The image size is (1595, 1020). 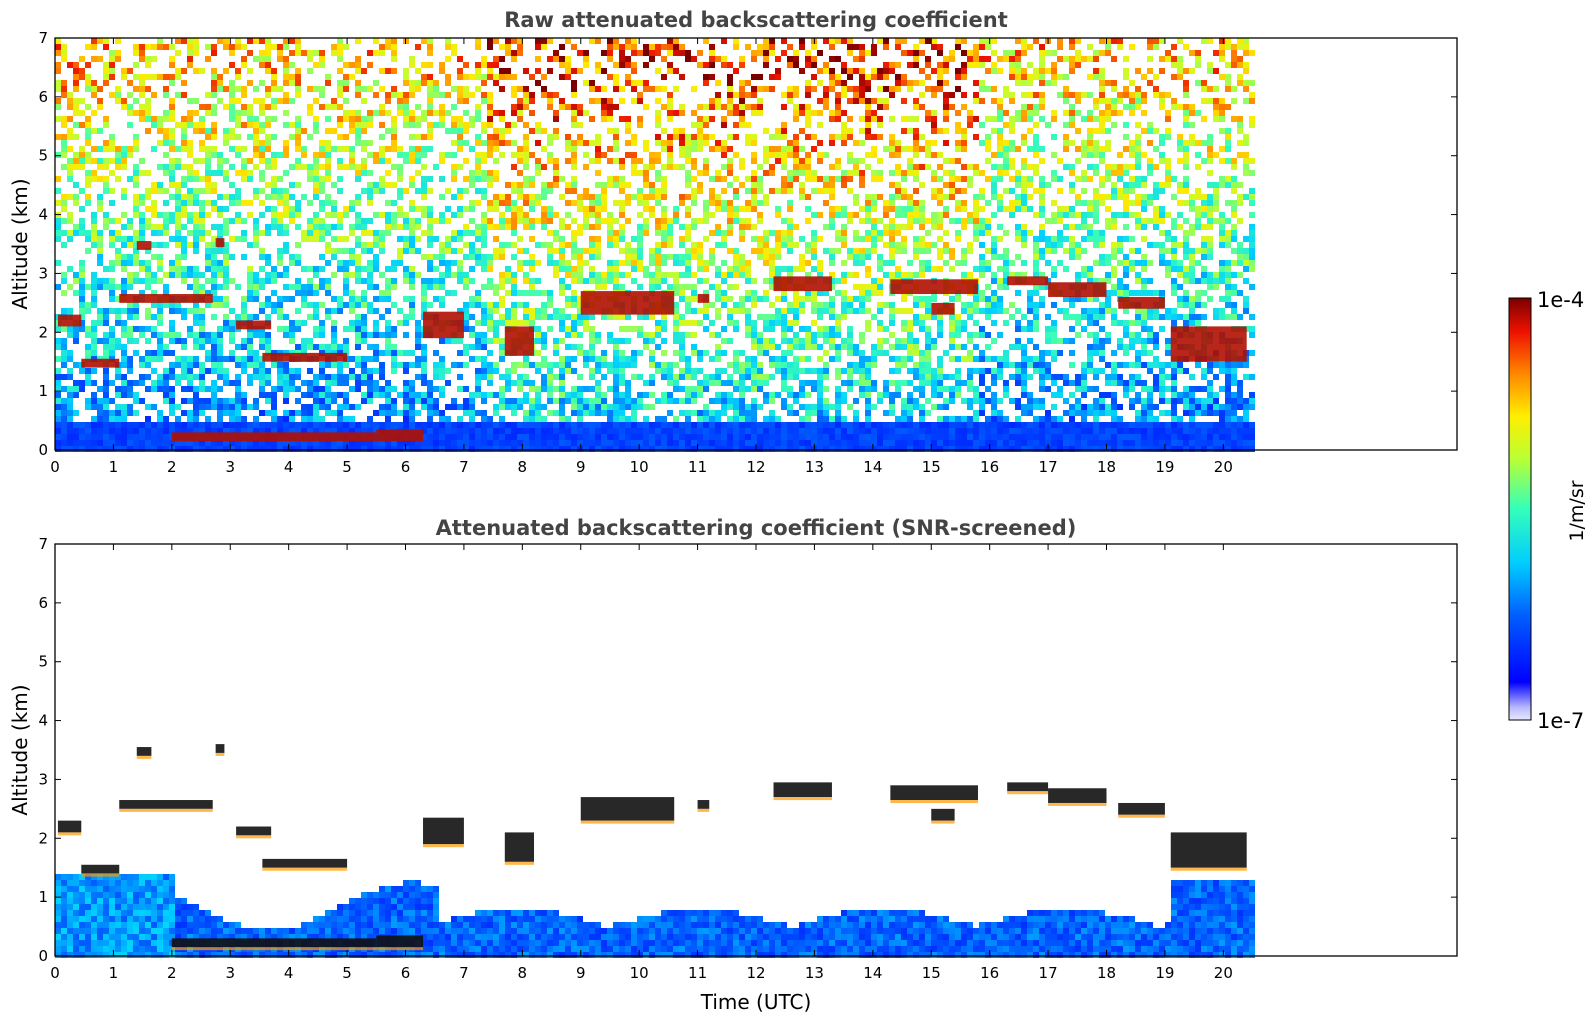 I want to click on x-axis-label: Time (UTC), so click(x=756, y=1002).